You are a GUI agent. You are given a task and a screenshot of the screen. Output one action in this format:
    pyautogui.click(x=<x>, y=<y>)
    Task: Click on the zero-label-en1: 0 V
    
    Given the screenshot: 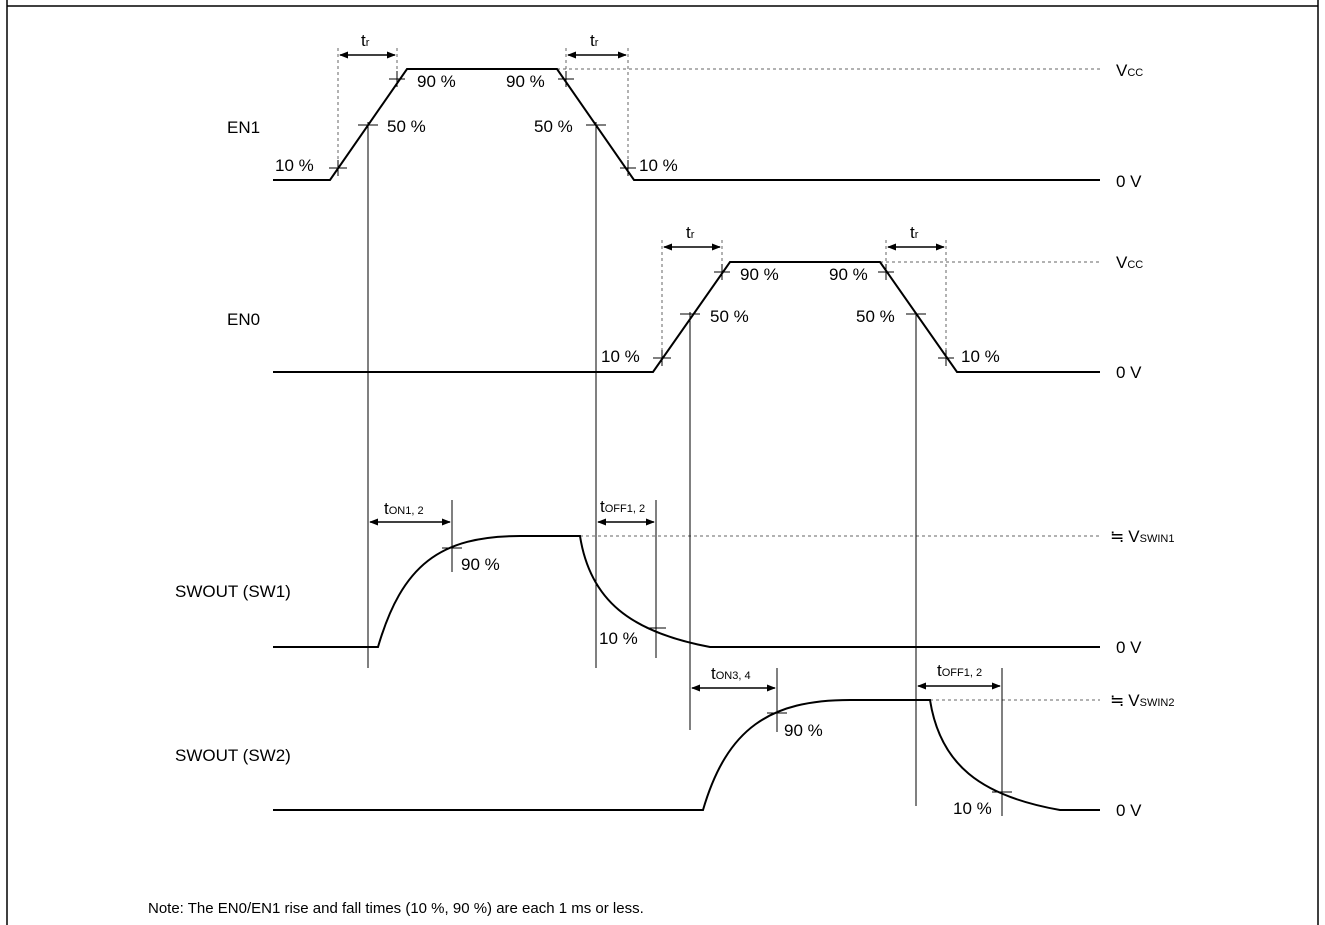 What is the action you would take?
    pyautogui.click(x=1129, y=181)
    